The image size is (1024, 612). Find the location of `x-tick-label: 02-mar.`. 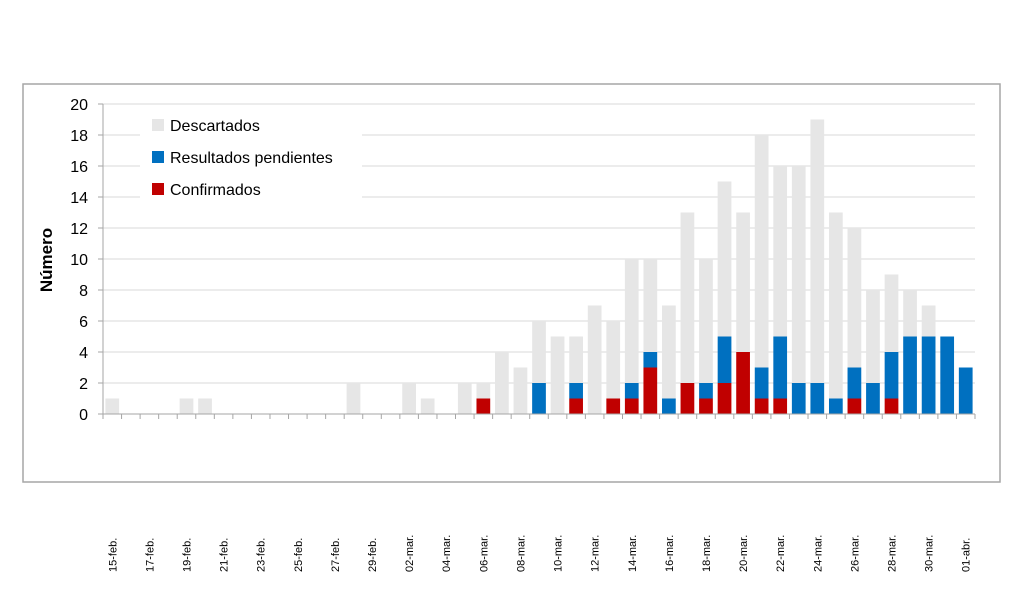

x-tick-label: 02-mar. is located at coordinates (410, 553).